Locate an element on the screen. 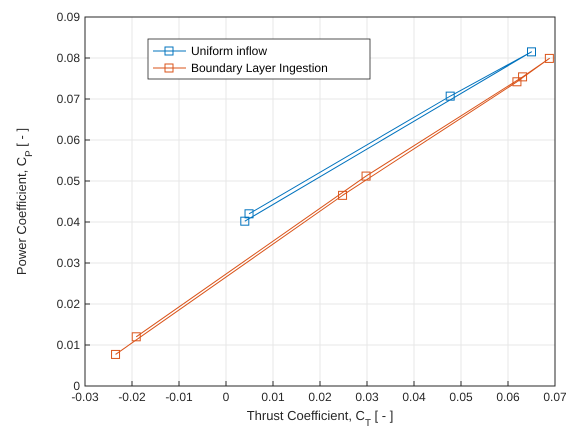 The image size is (574, 434). x-tick-label: -0.03 is located at coordinates (85, 397).